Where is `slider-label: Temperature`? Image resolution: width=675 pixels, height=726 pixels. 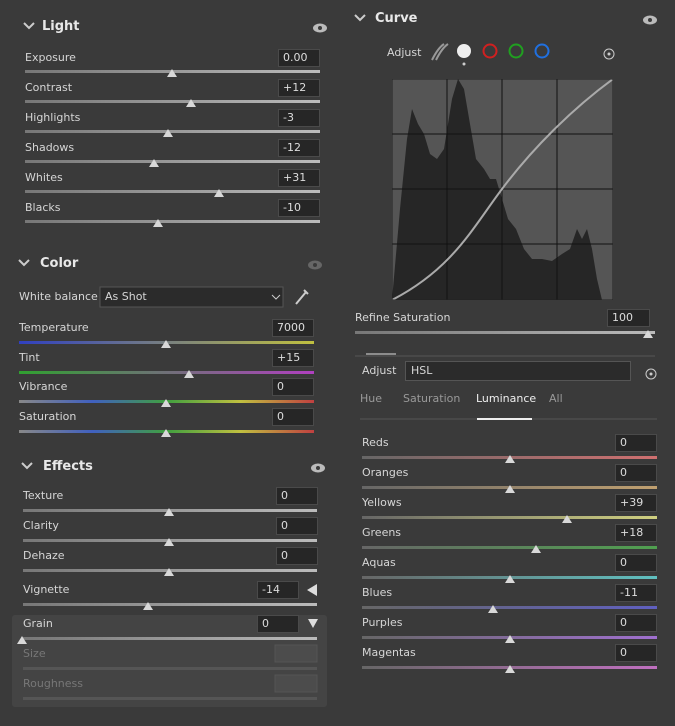 slider-label: Temperature is located at coordinates (54, 327).